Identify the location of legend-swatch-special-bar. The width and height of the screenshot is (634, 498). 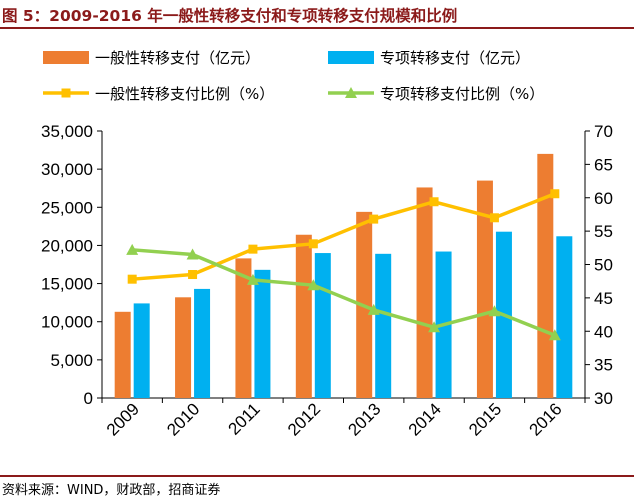
(351, 57).